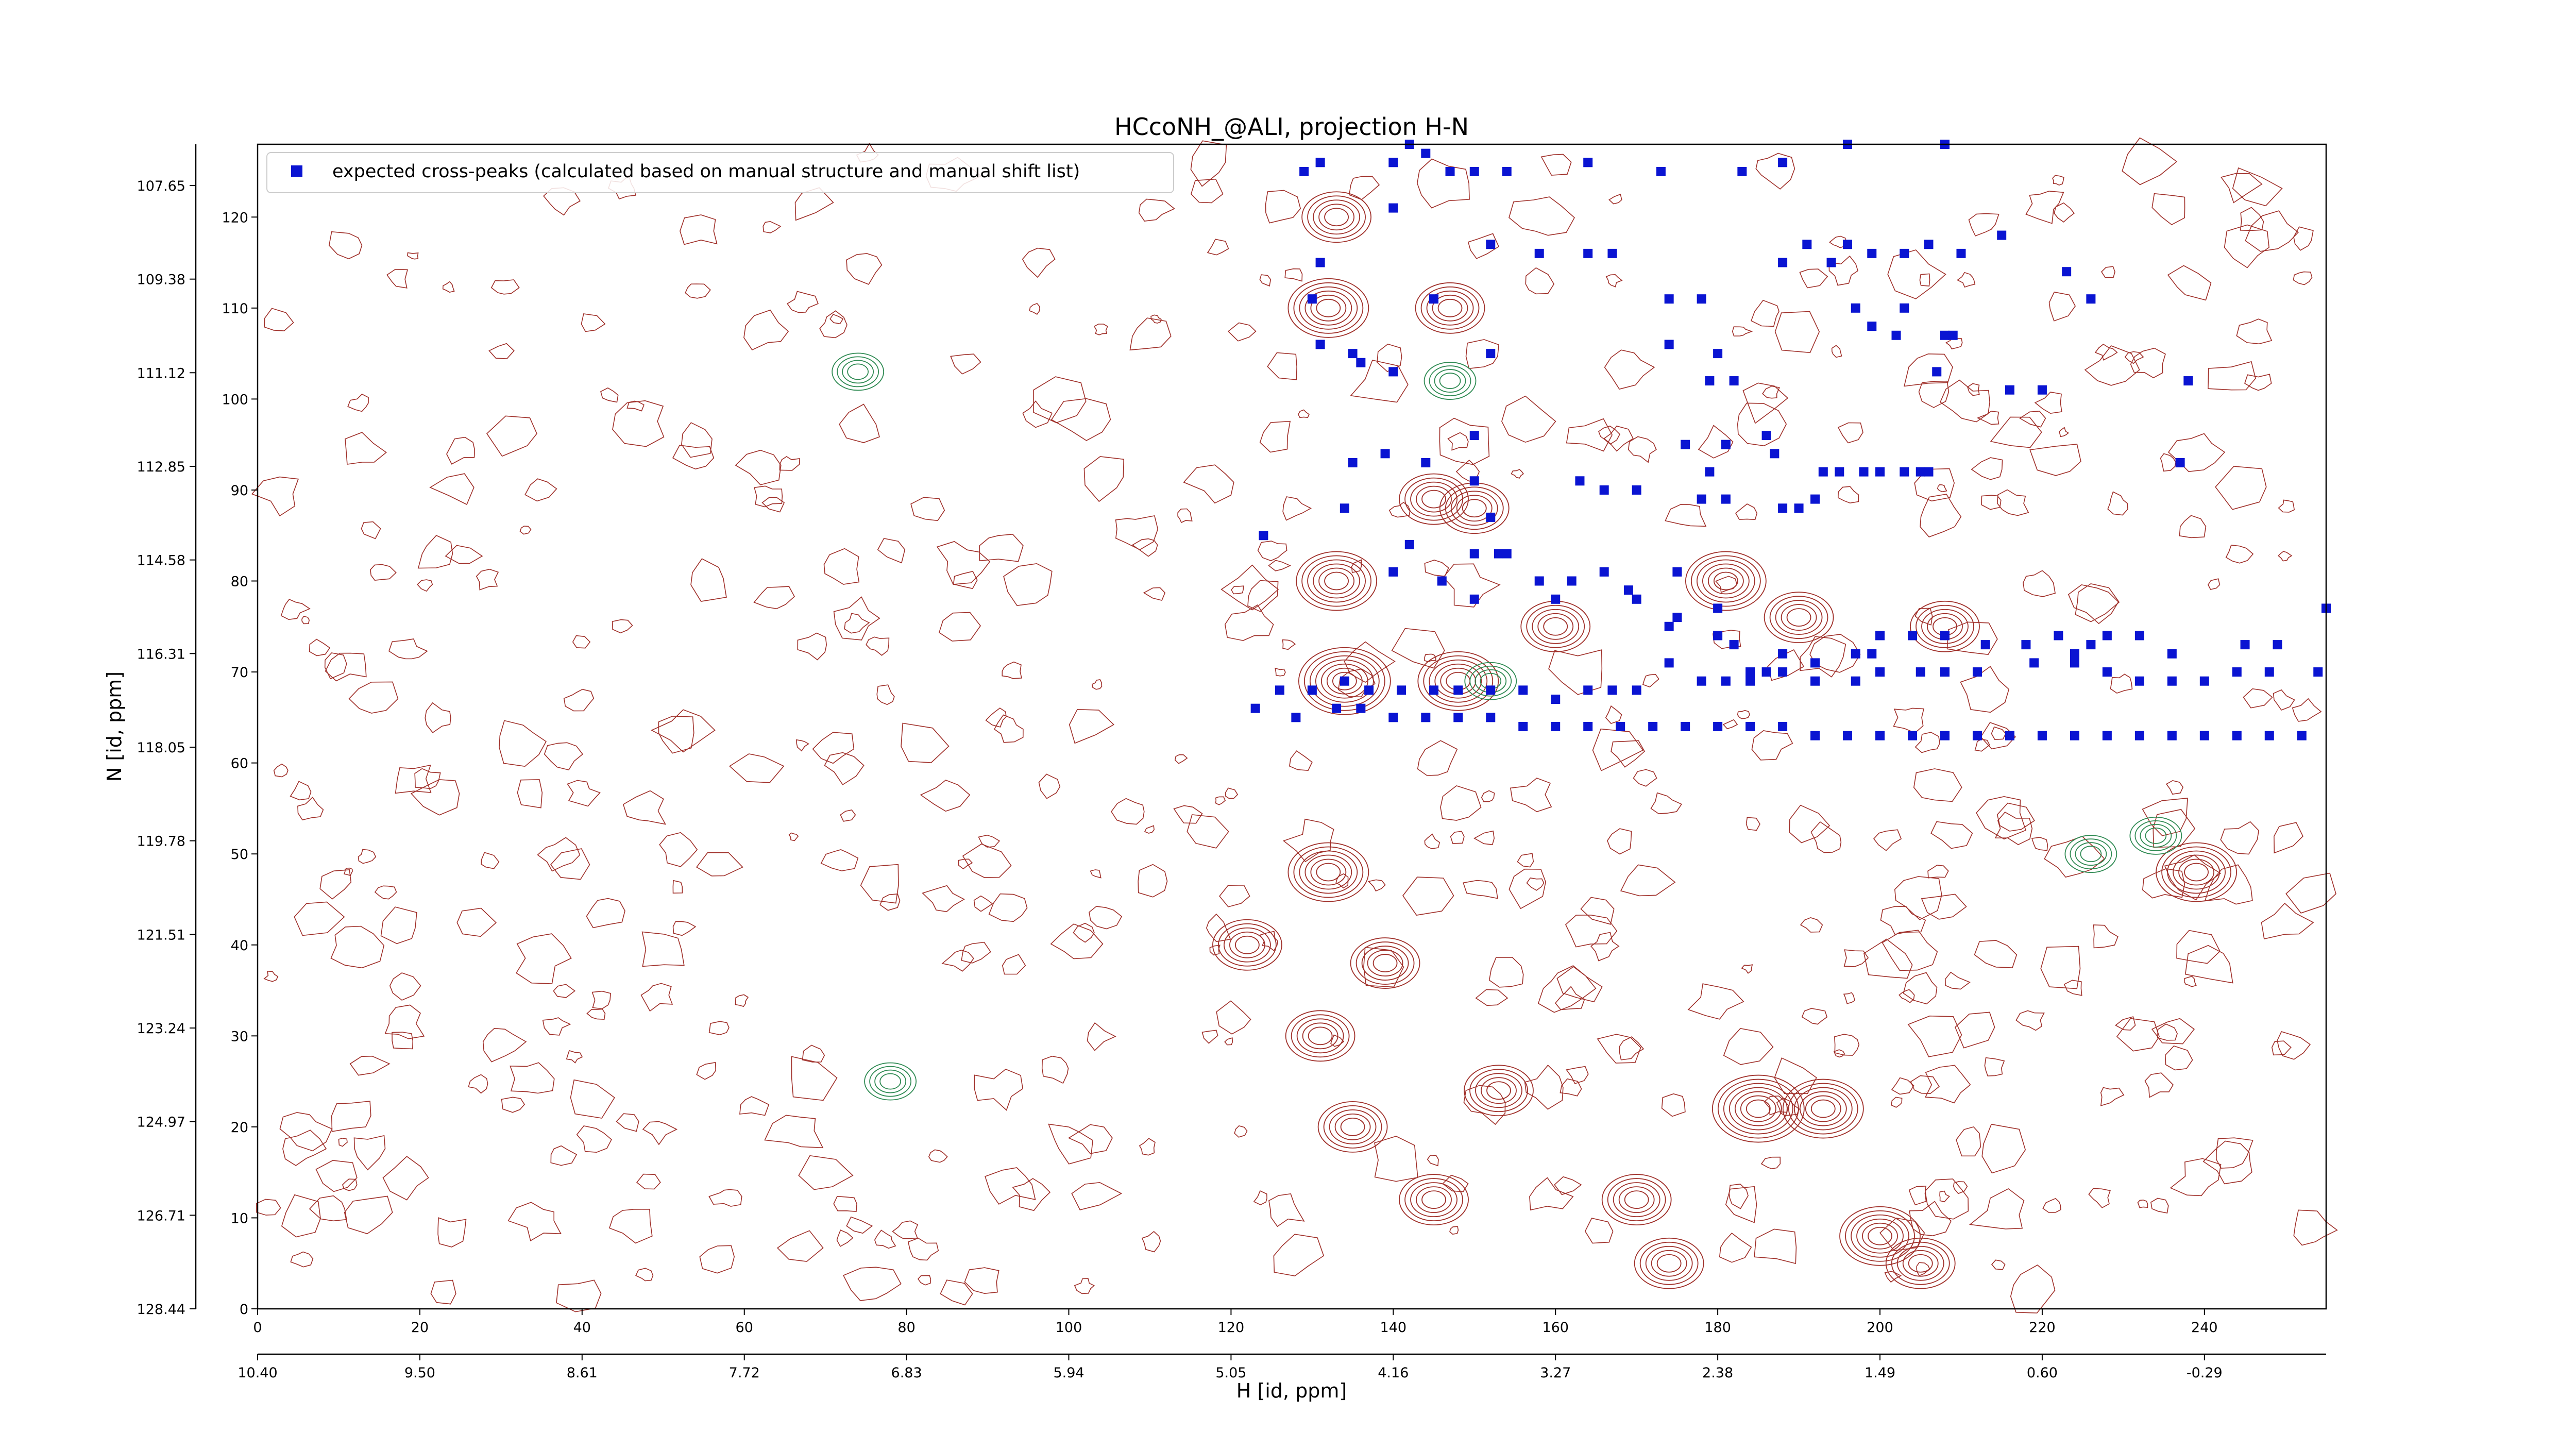 The height and width of the screenshot is (1449, 2576). What do you see at coordinates (582, 1328) in the screenshot?
I see `x-index-tick-label: 40` at bounding box center [582, 1328].